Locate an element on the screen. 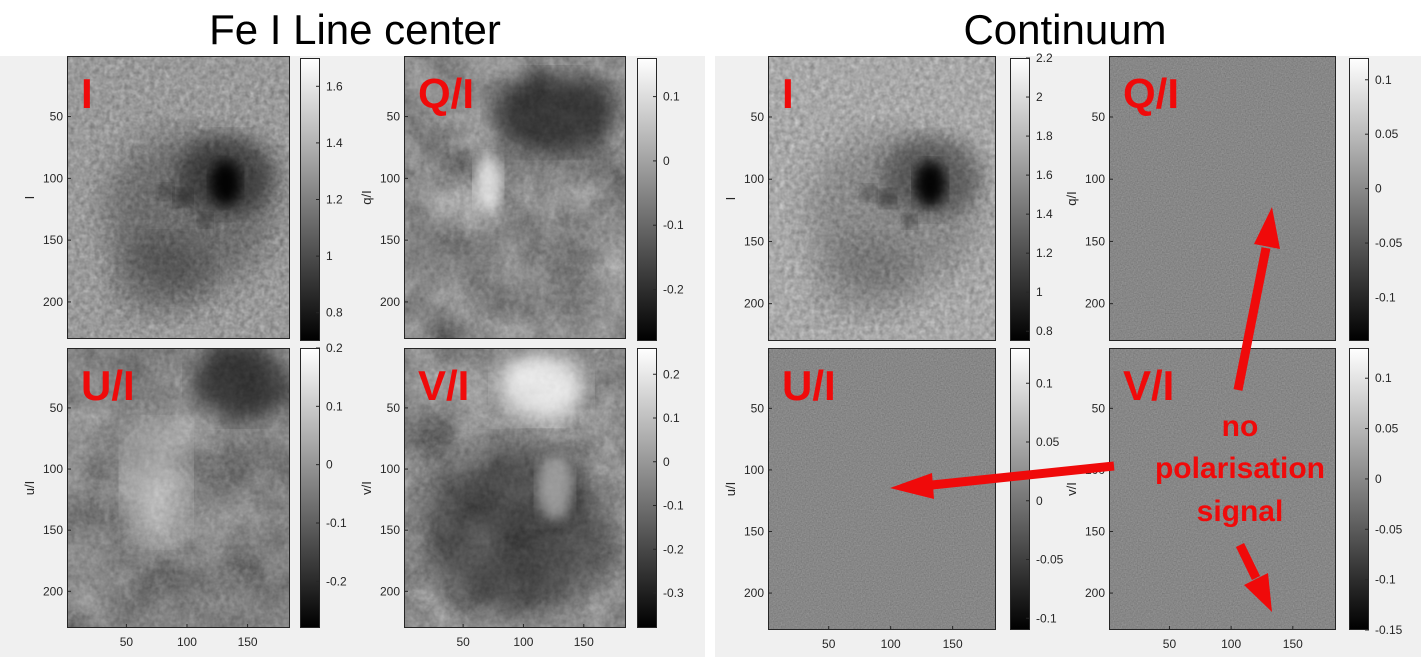 This screenshot has height=657, width=1421. heatmap-image-line-center-vi is located at coordinates (515, 488).